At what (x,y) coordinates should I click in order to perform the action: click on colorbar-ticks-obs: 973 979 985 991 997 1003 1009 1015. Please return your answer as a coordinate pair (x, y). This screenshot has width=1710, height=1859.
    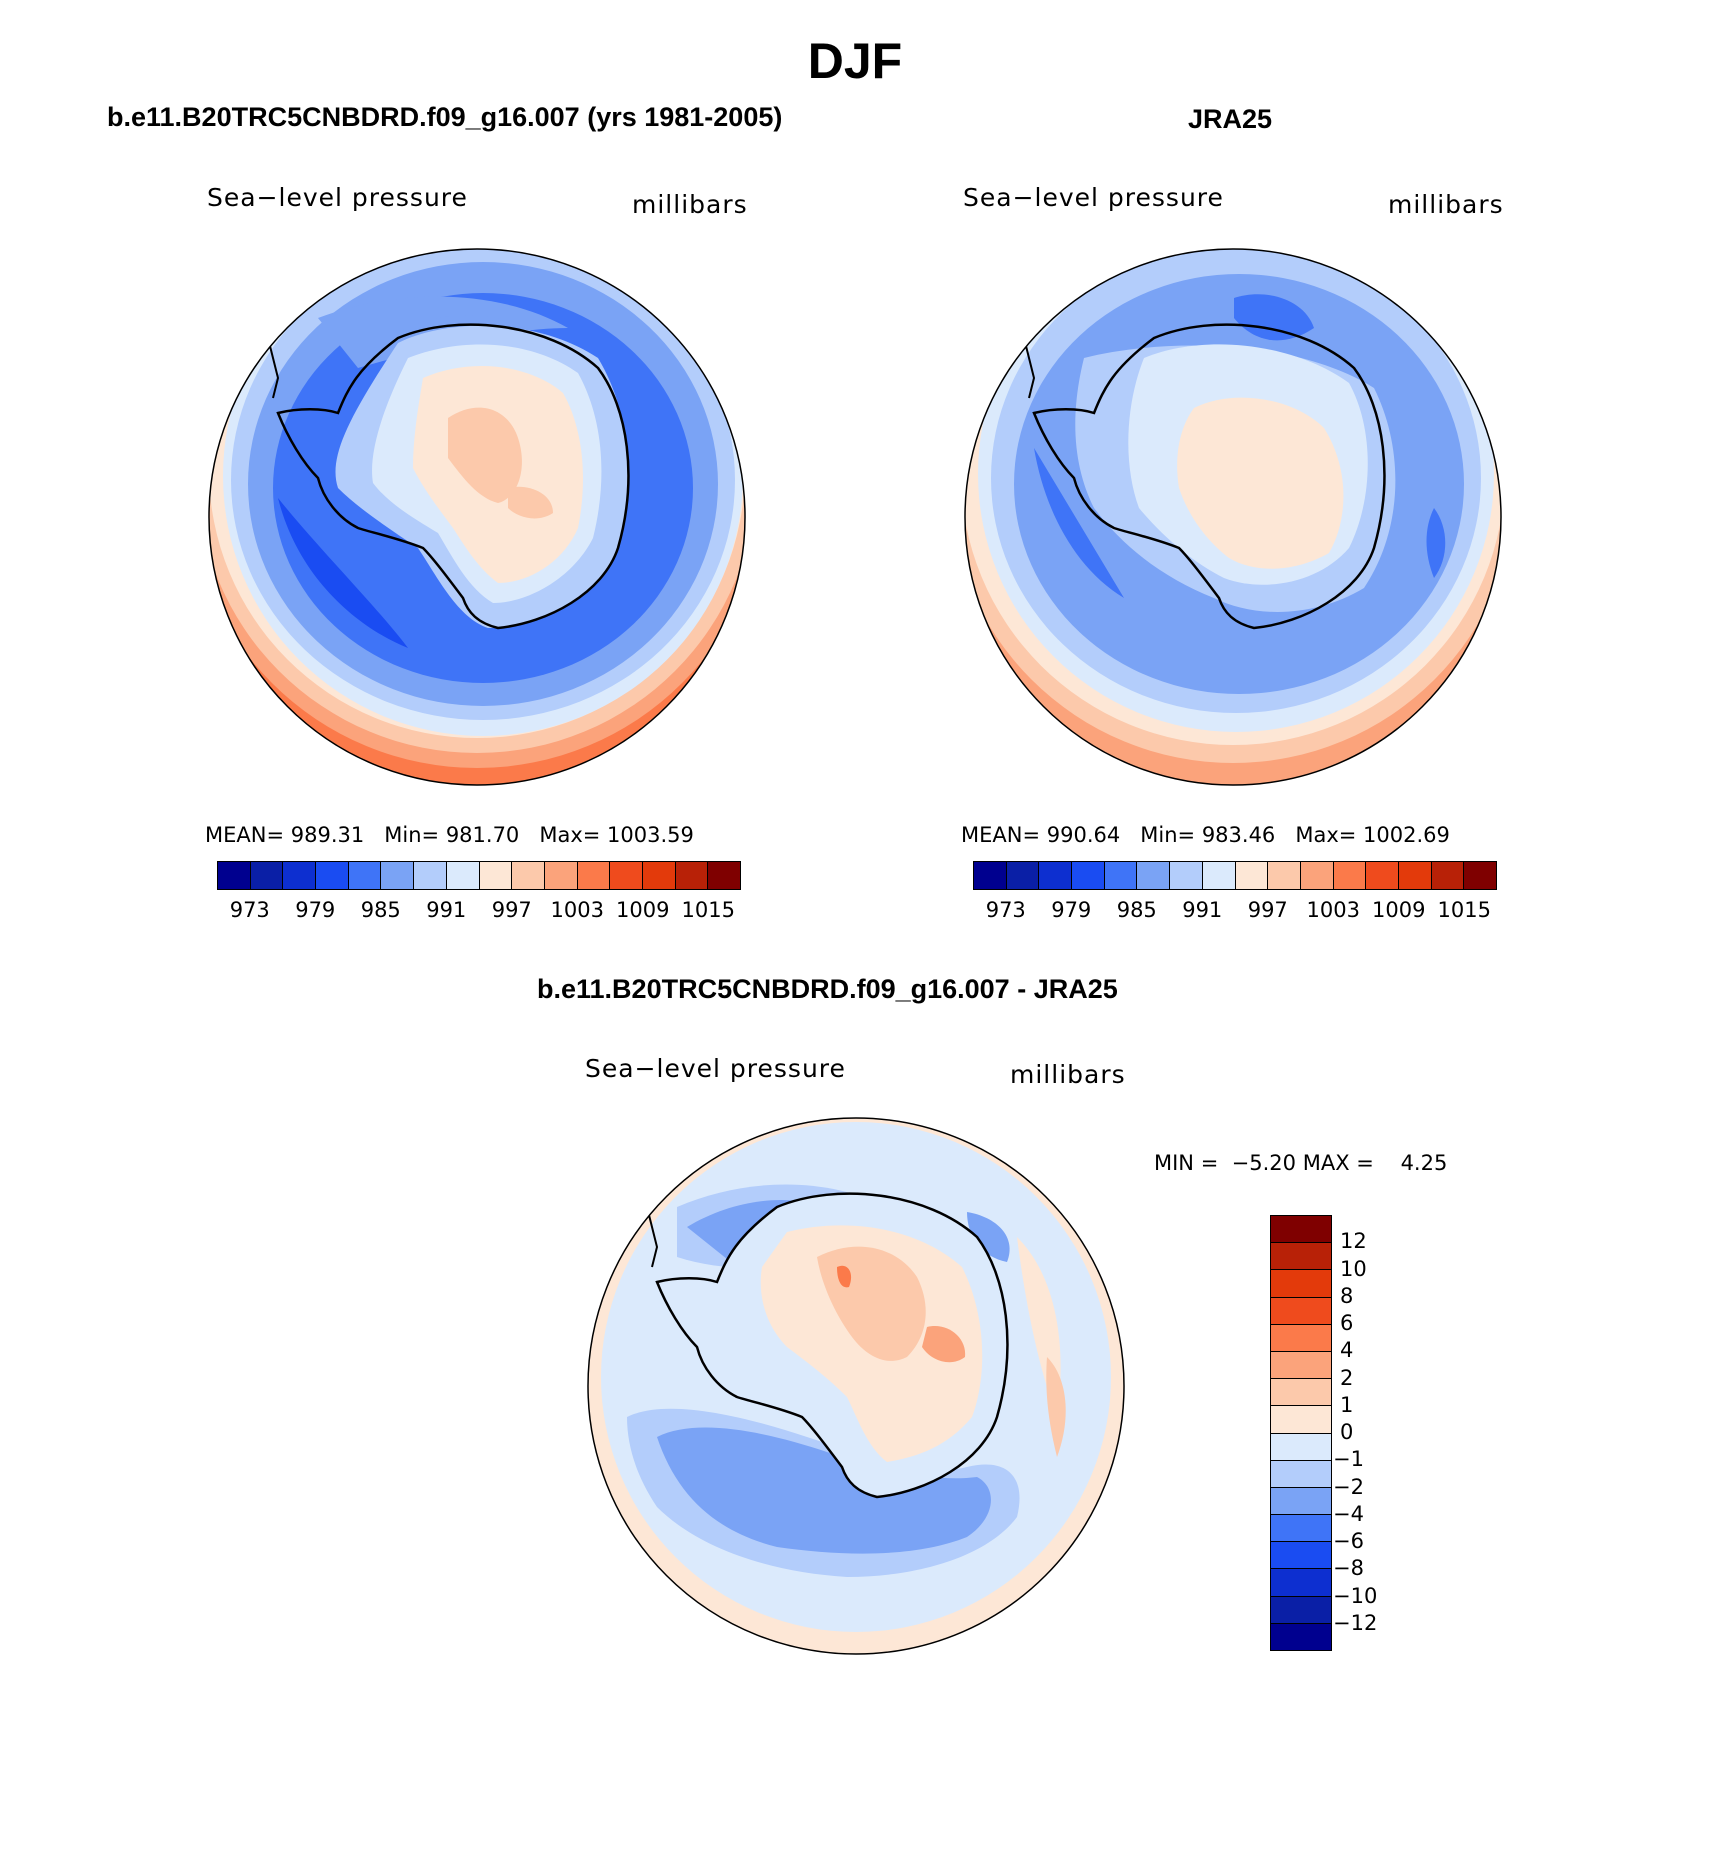
    Looking at the image, I should click on (1235, 911).